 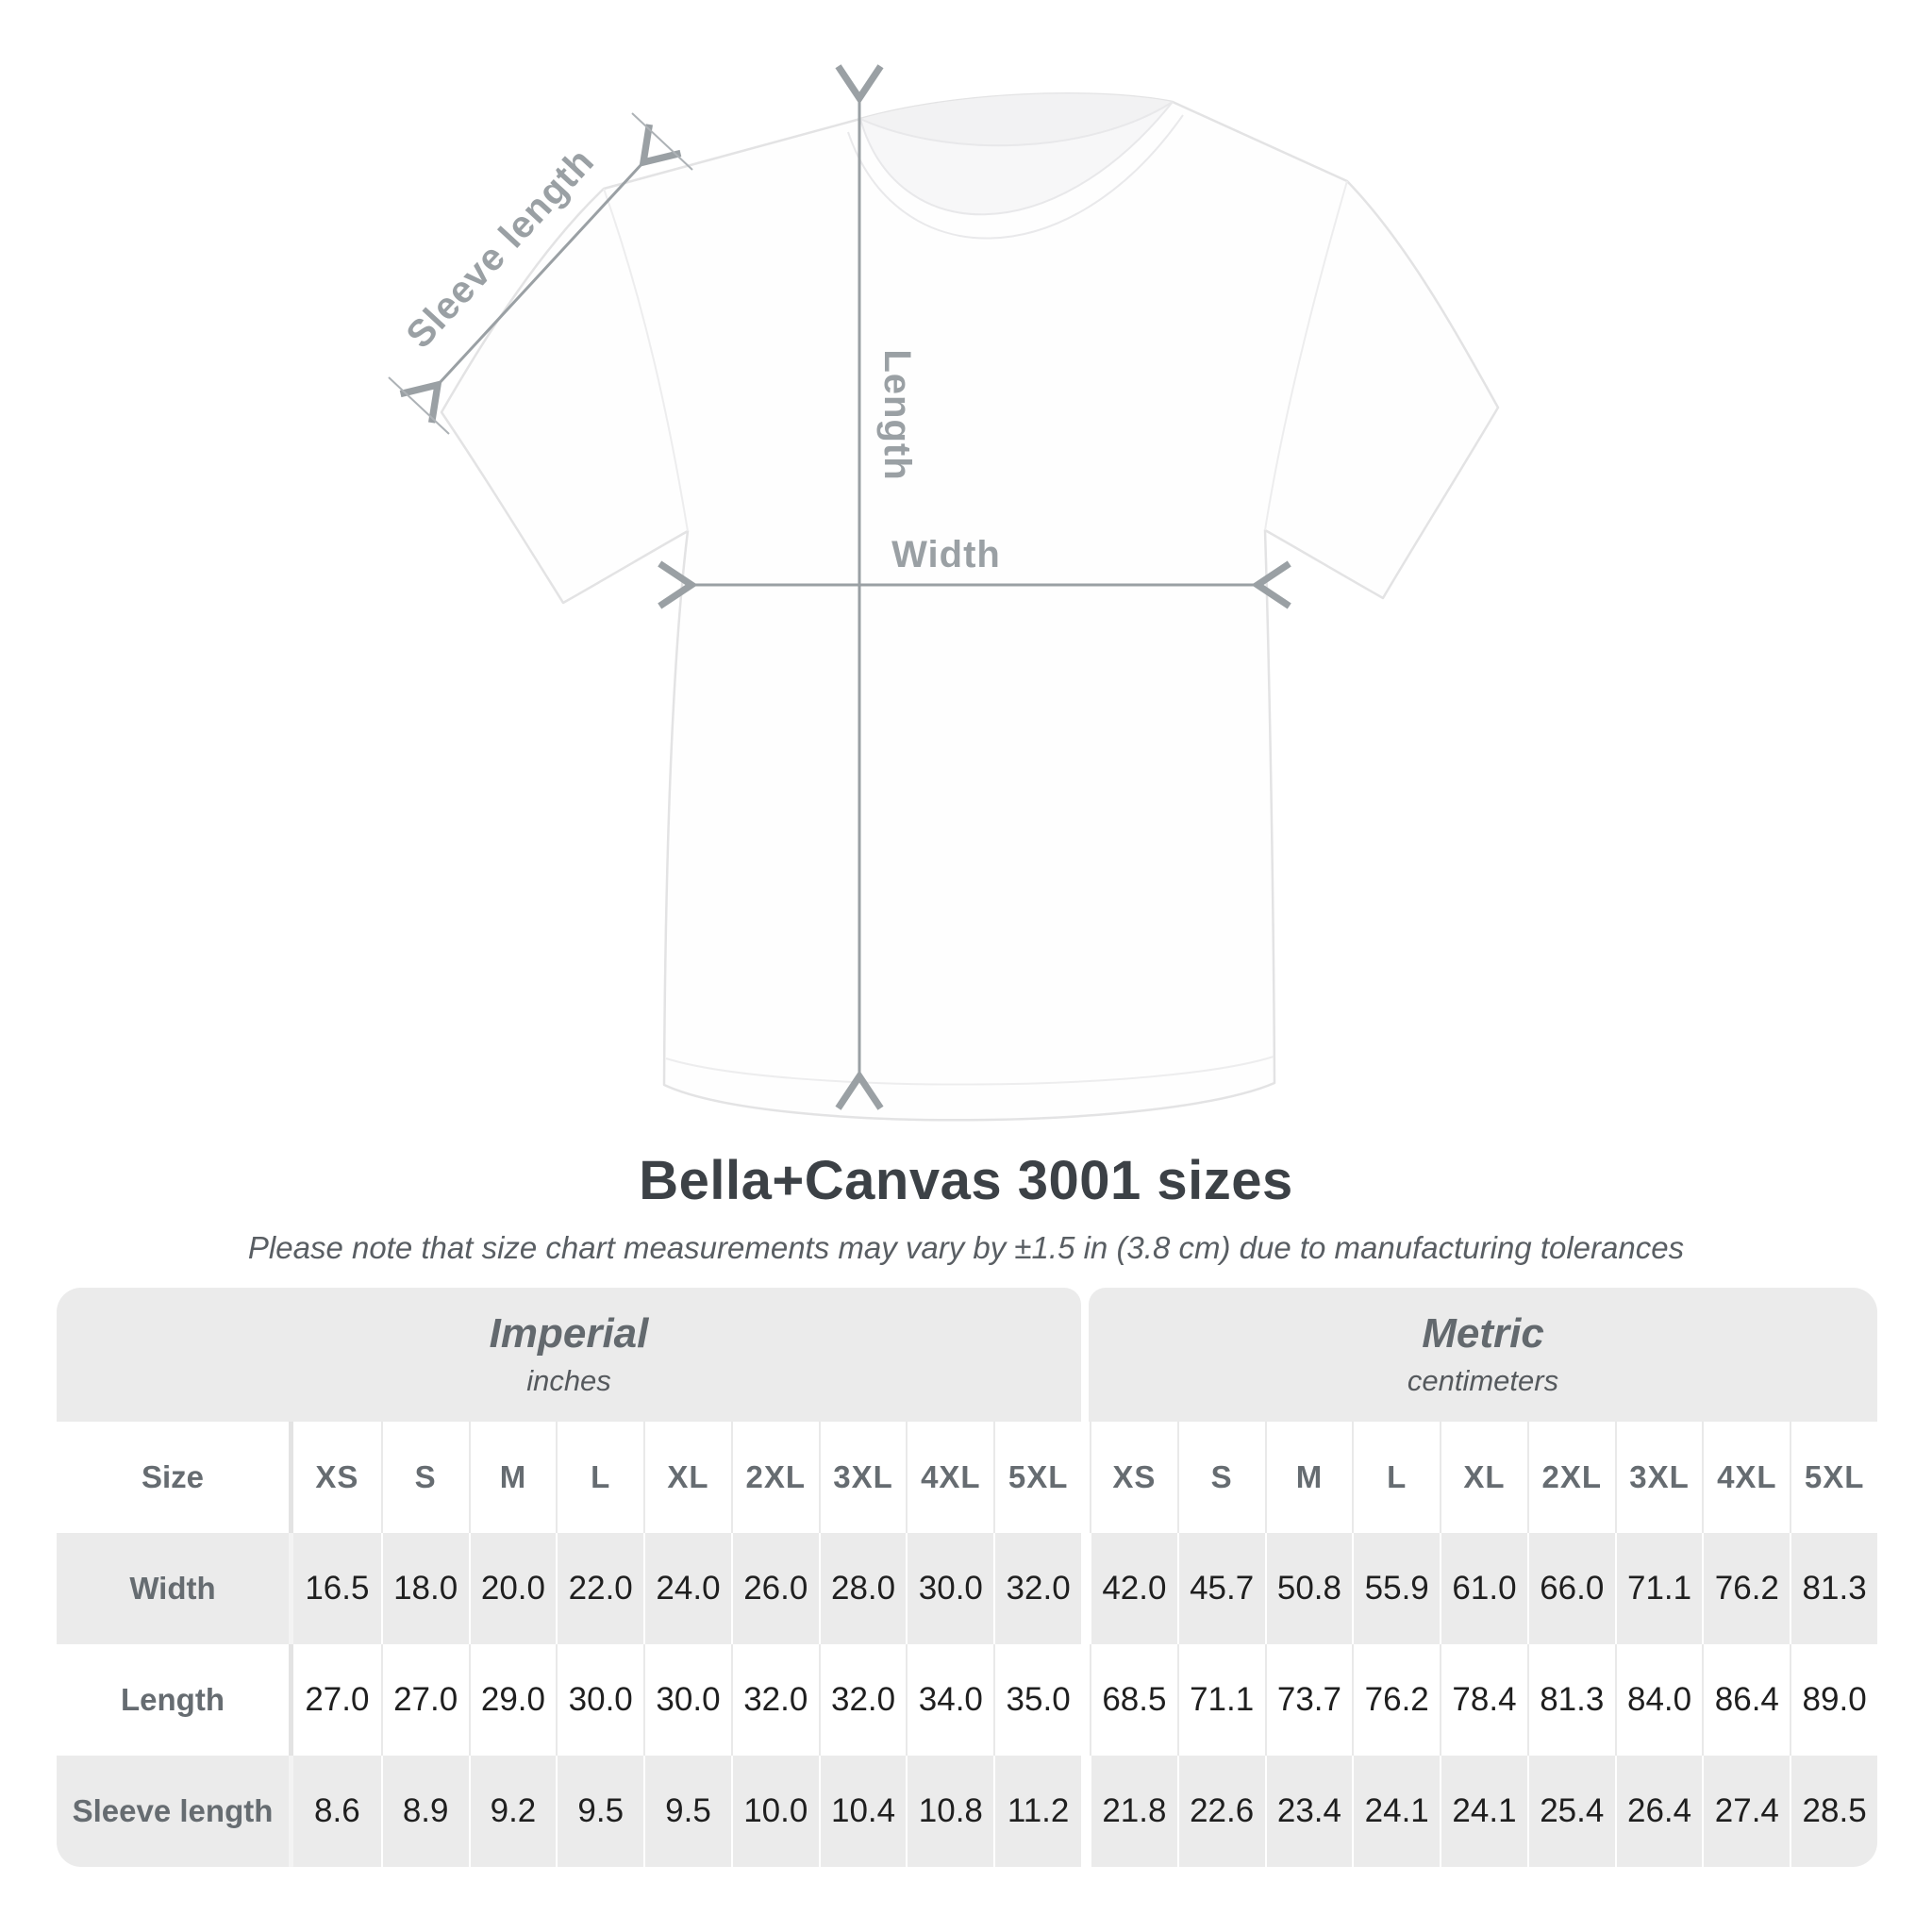 I want to click on table-cell: 27.4, so click(x=1746, y=1812).